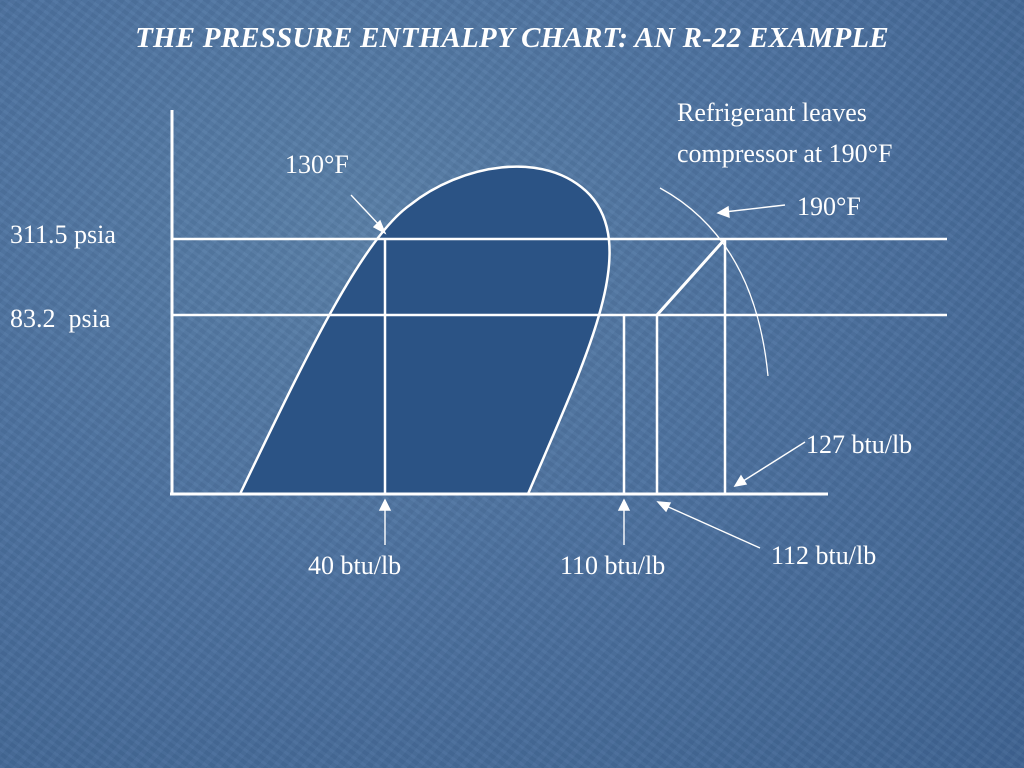 The width and height of the screenshot is (1024, 768). Describe the element at coordinates (824, 555) in the screenshot. I see `enthalpy-112-label: 112 btu/lb` at that location.